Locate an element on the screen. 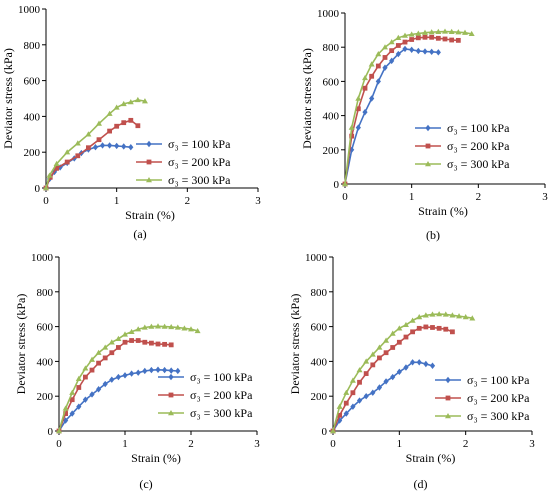 This screenshot has height=498, width=550. x-tick-label: 0 is located at coordinates (59, 444).